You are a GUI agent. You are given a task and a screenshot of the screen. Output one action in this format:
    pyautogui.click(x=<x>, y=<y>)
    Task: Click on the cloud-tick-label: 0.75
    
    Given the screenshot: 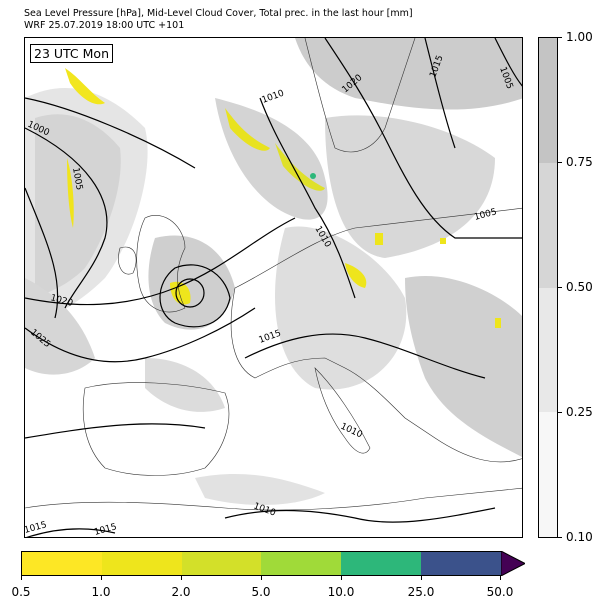 What is the action you would take?
    pyautogui.click(x=579, y=162)
    